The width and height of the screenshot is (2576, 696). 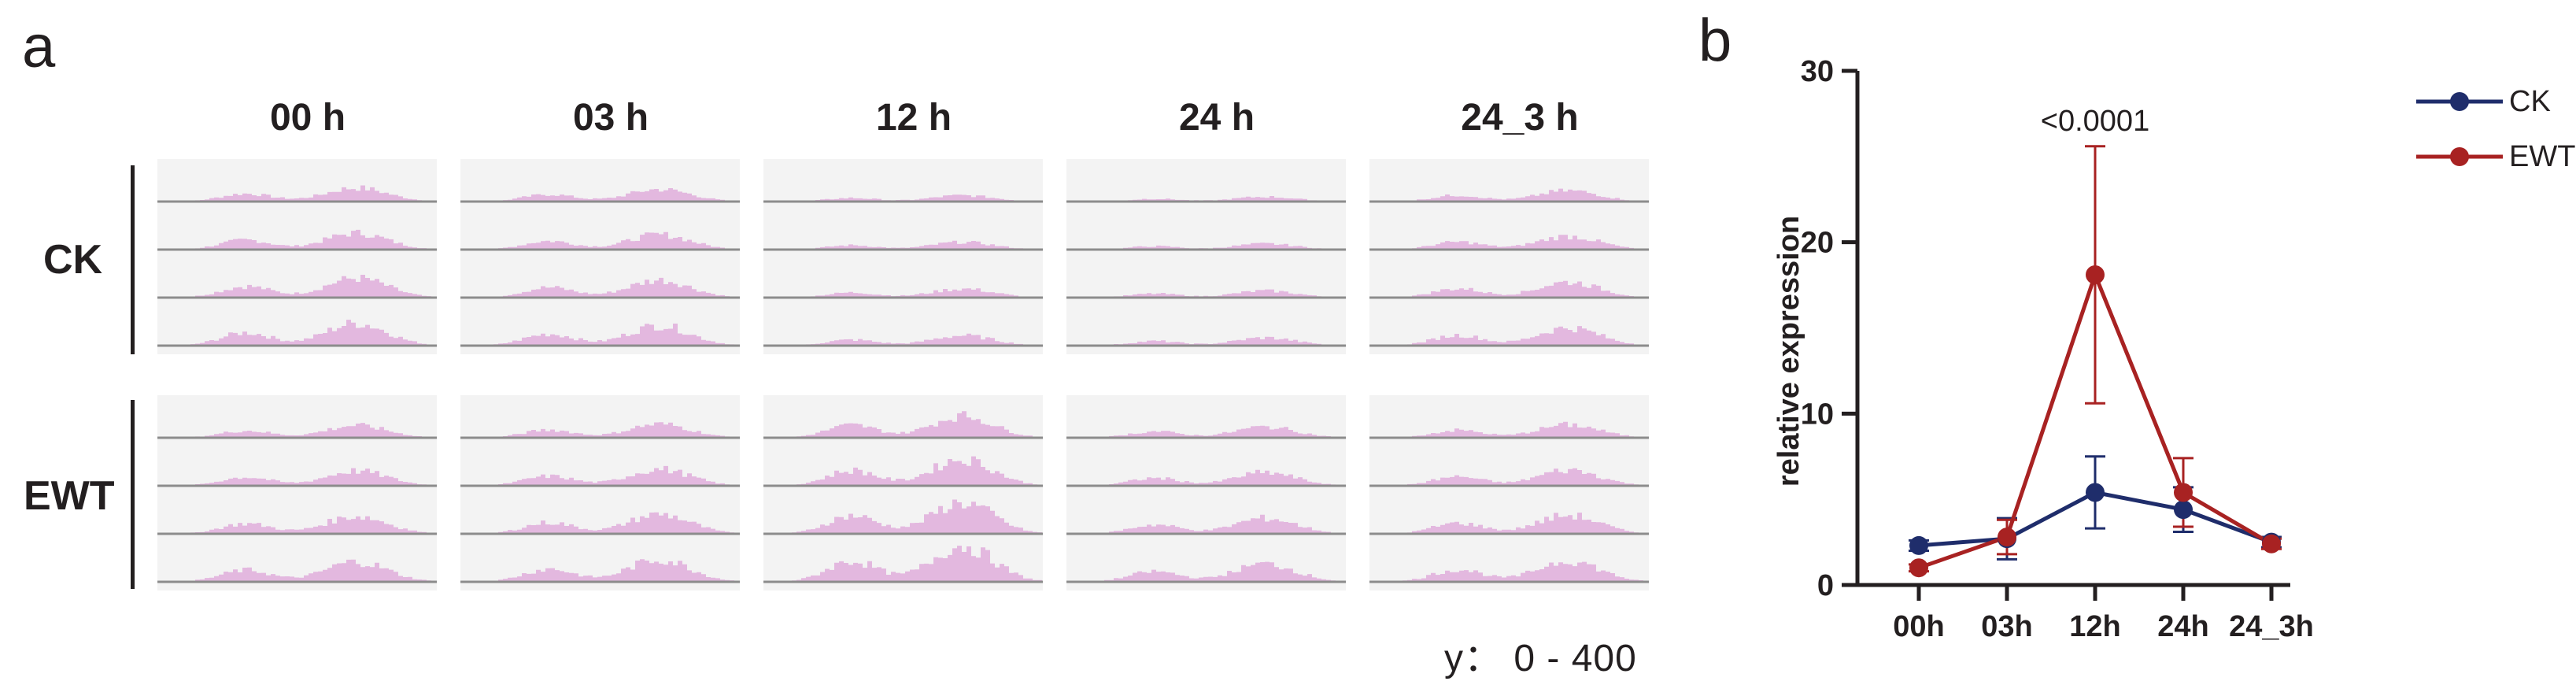 I want to click on legend-label-ck: CK, so click(x=2530, y=102).